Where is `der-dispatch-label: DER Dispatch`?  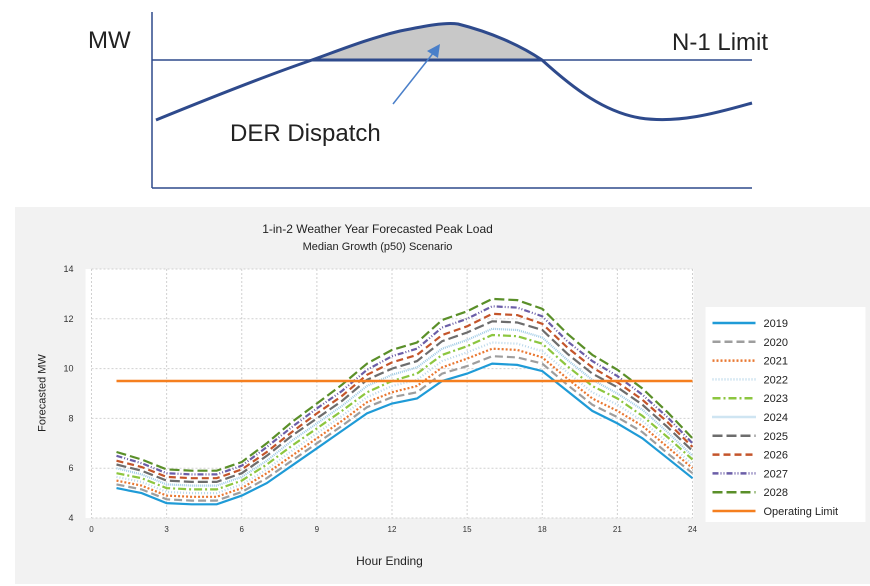 der-dispatch-label: DER Dispatch is located at coordinates (305, 133).